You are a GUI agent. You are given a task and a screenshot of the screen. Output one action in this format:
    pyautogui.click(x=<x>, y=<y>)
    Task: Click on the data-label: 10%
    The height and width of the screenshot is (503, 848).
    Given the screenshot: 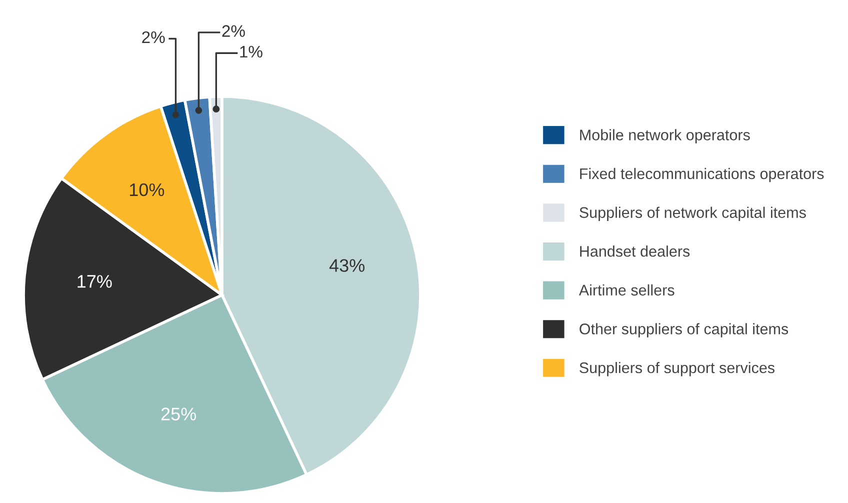 What is the action you would take?
    pyautogui.click(x=147, y=189)
    